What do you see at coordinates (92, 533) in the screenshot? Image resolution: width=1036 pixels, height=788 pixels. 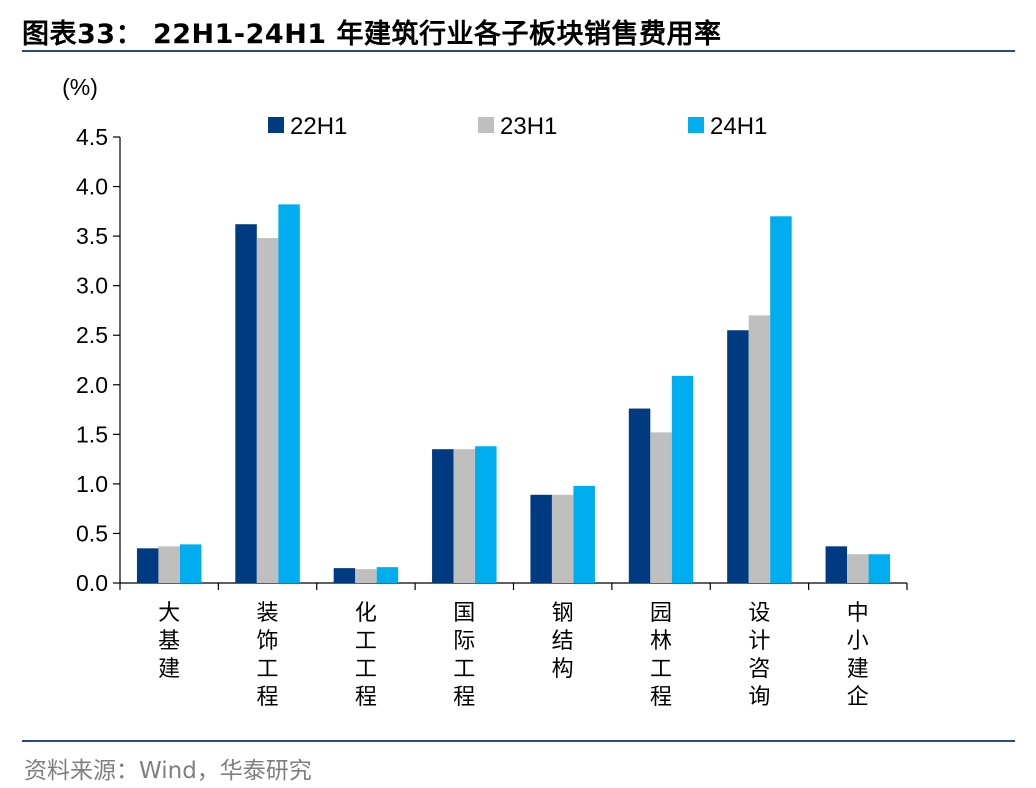 I see `y-tick-label: 0.5` at bounding box center [92, 533].